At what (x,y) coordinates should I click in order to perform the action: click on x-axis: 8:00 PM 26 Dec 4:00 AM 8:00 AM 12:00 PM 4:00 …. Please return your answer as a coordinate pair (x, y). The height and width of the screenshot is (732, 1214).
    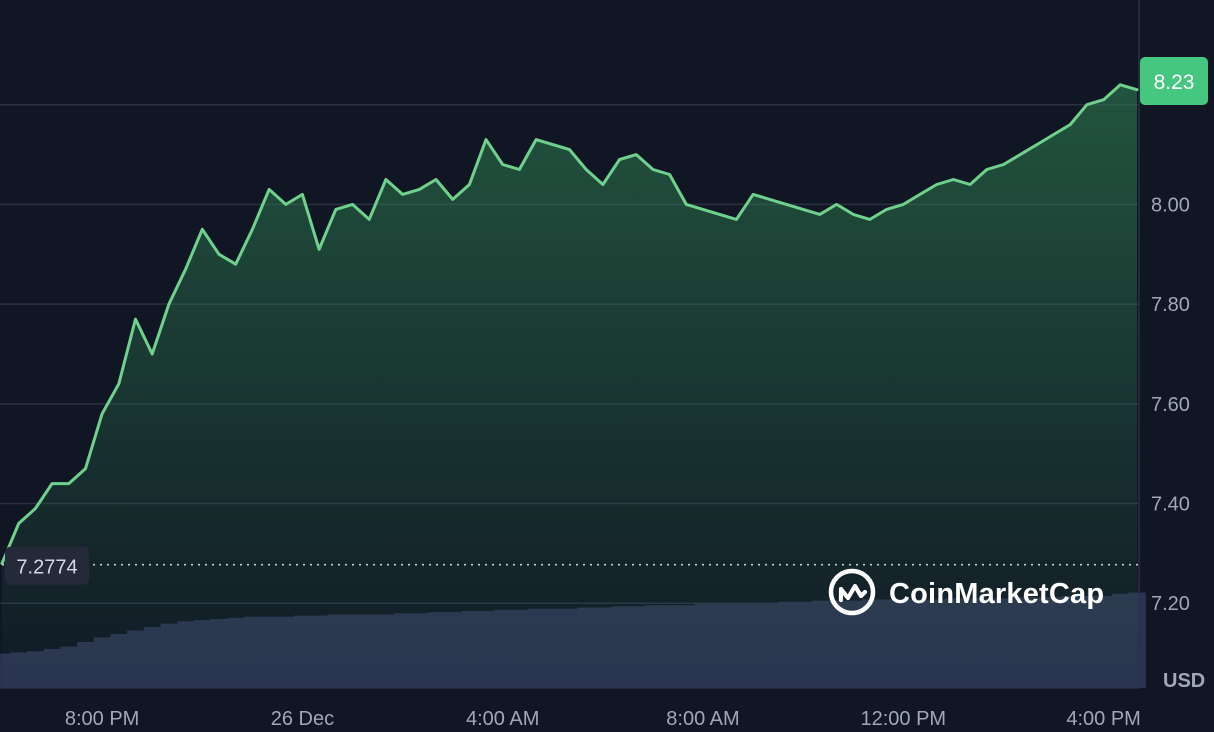
    Looking at the image, I should click on (603, 719).